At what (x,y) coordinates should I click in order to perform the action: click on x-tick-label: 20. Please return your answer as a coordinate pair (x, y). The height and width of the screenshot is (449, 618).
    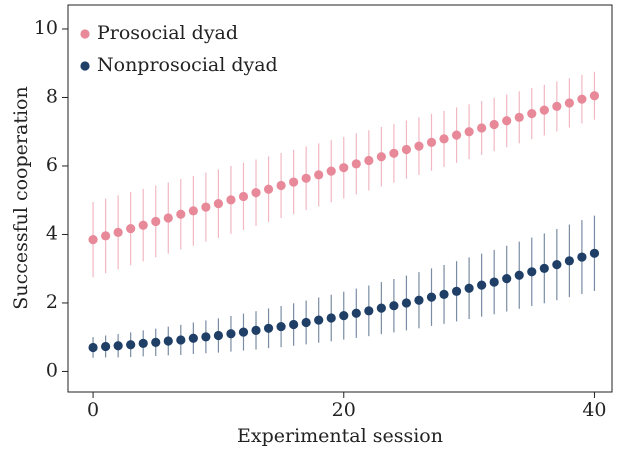
    Looking at the image, I should click on (344, 410).